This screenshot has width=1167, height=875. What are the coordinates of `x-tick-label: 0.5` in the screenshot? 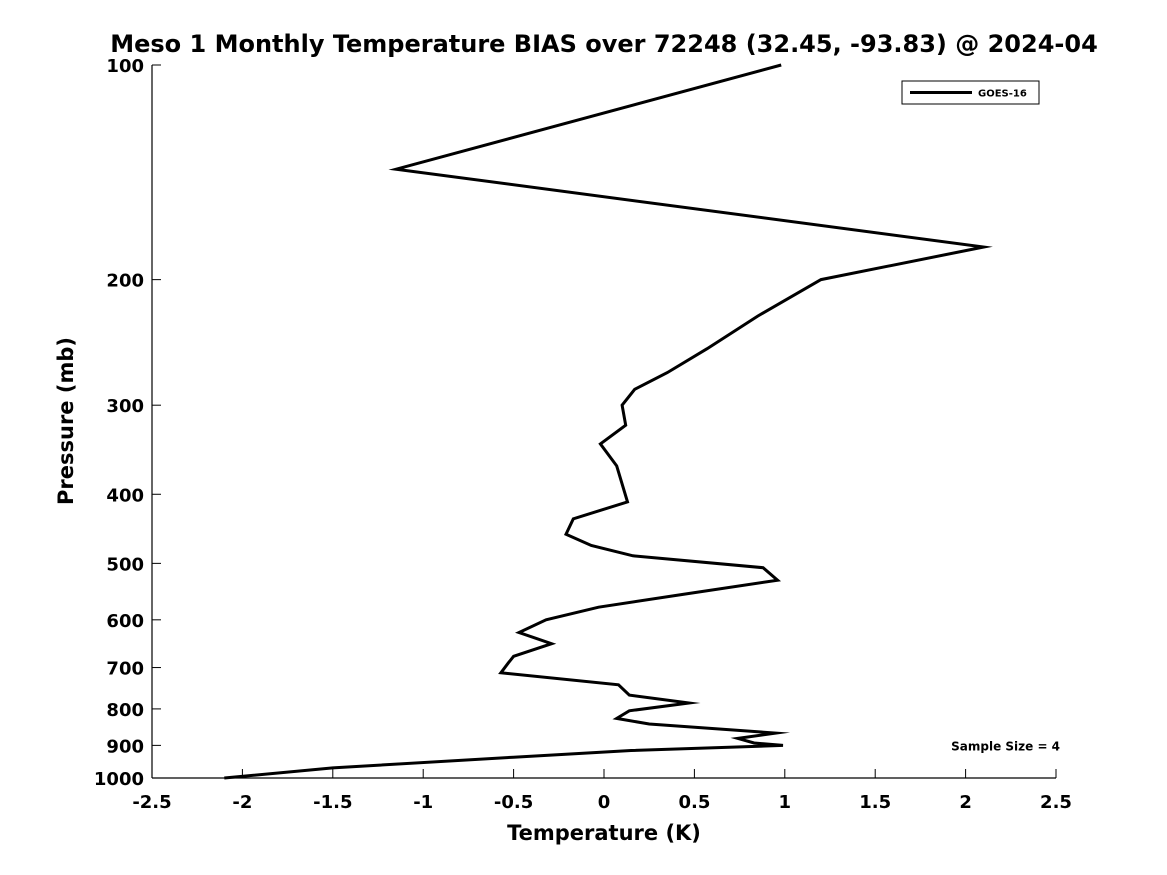 It's located at (694, 802).